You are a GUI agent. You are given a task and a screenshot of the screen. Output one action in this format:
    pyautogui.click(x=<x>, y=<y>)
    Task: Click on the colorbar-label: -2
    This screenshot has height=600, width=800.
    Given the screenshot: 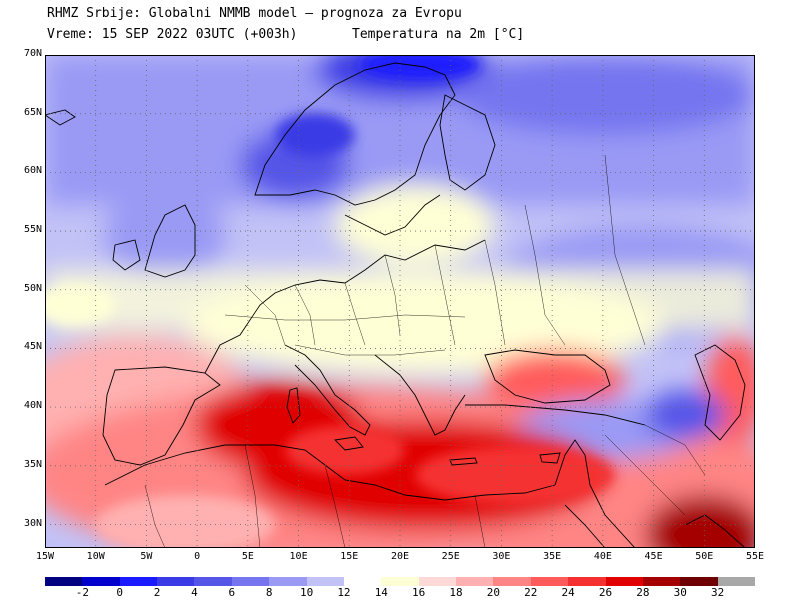 What is the action you would take?
    pyautogui.click(x=82, y=592)
    